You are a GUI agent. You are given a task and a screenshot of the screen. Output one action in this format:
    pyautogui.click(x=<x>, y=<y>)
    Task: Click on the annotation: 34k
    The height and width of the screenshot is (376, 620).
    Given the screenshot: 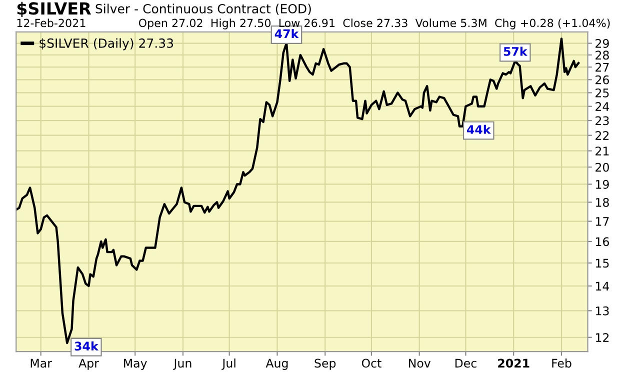 What is the action you would take?
    pyautogui.click(x=86, y=346)
    